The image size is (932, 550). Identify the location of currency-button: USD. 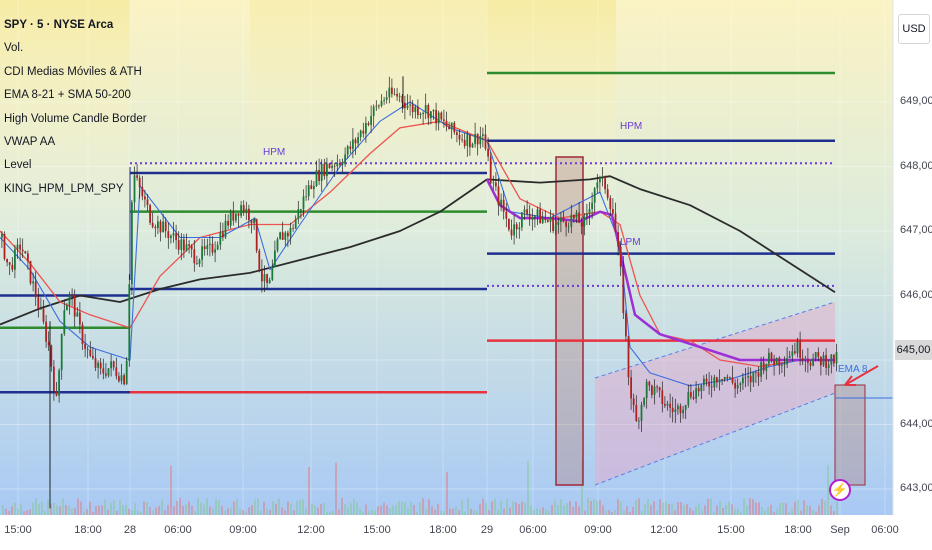
(914, 29).